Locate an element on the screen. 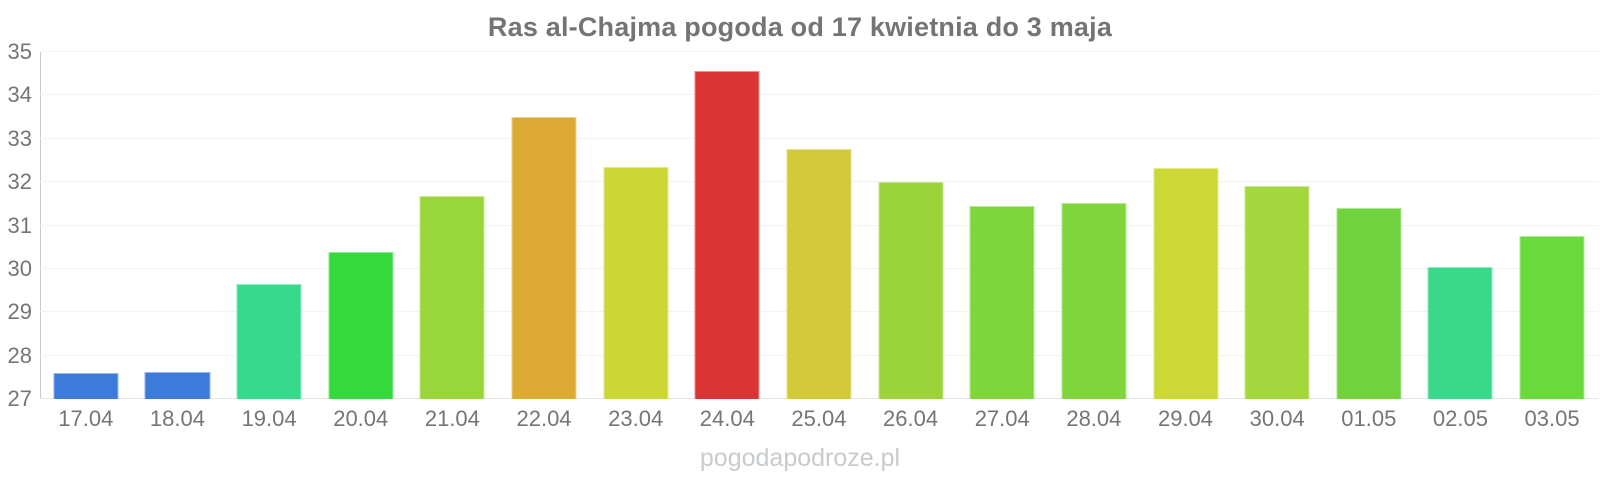  bar-18.04 is located at coordinates (177, 385).